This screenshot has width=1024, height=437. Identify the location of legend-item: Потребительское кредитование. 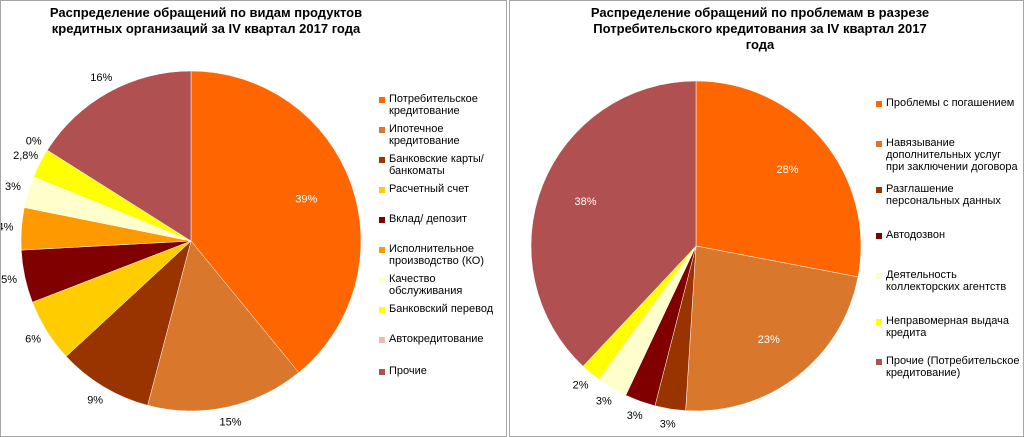
(441, 108).